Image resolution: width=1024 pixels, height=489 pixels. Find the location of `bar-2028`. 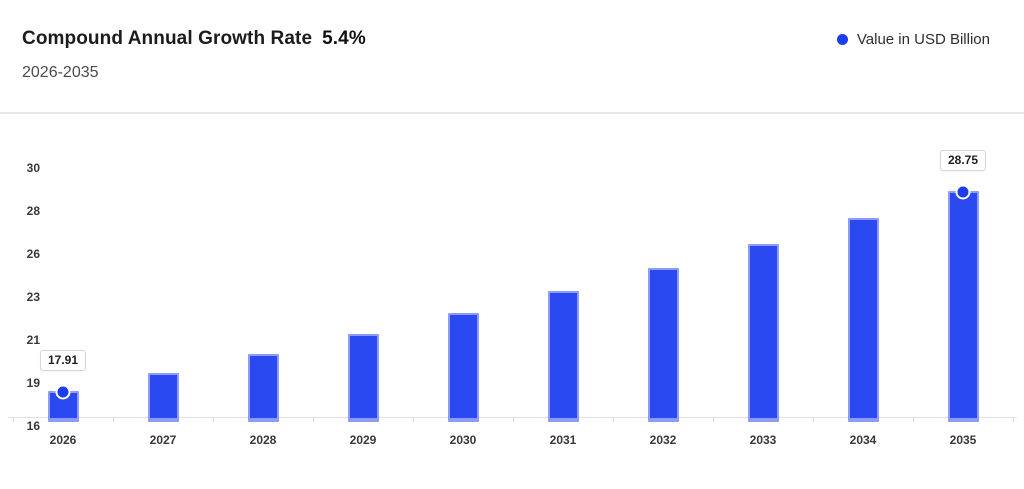

bar-2028 is located at coordinates (263, 388).